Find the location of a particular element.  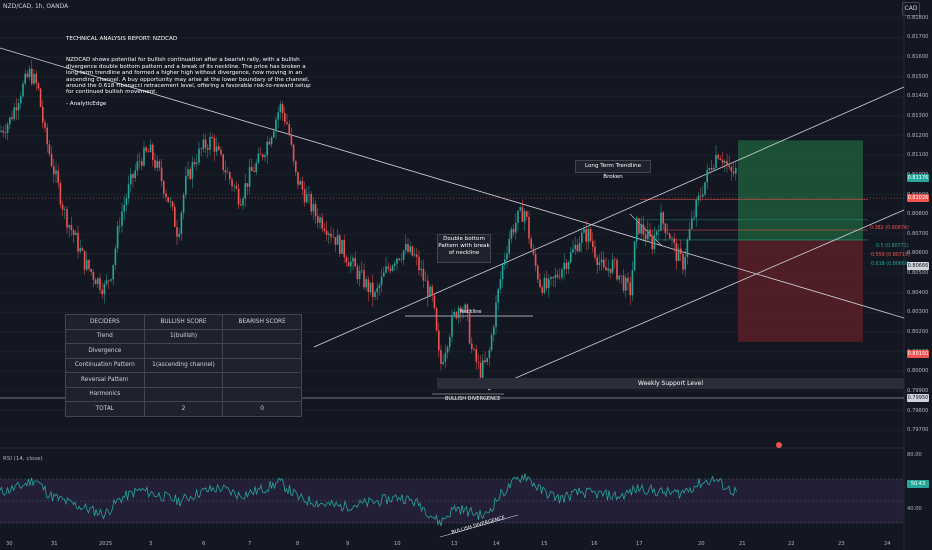

date-tick-label: 14 is located at coordinates (496, 544).